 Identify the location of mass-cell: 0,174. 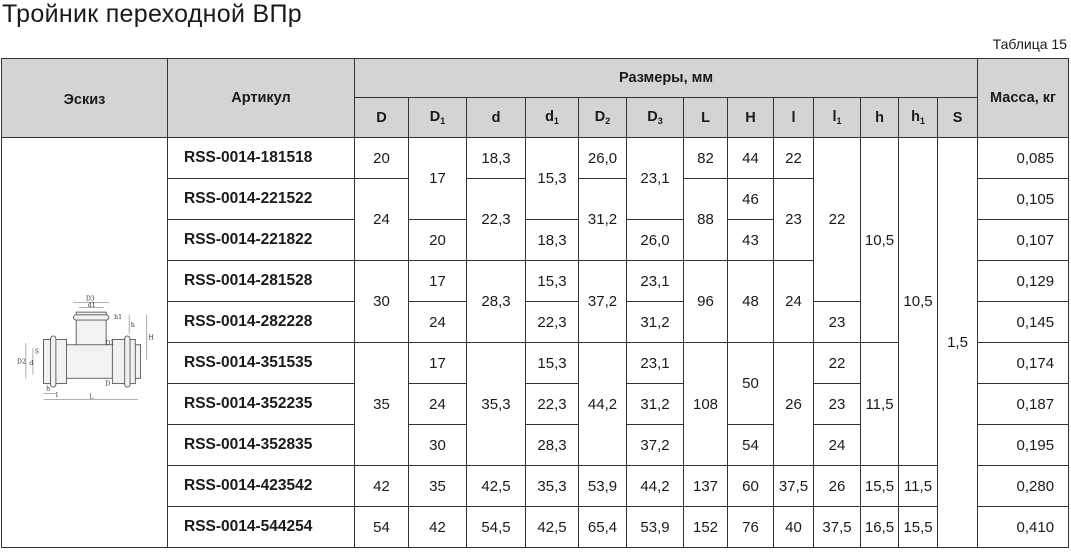
(1023, 363).